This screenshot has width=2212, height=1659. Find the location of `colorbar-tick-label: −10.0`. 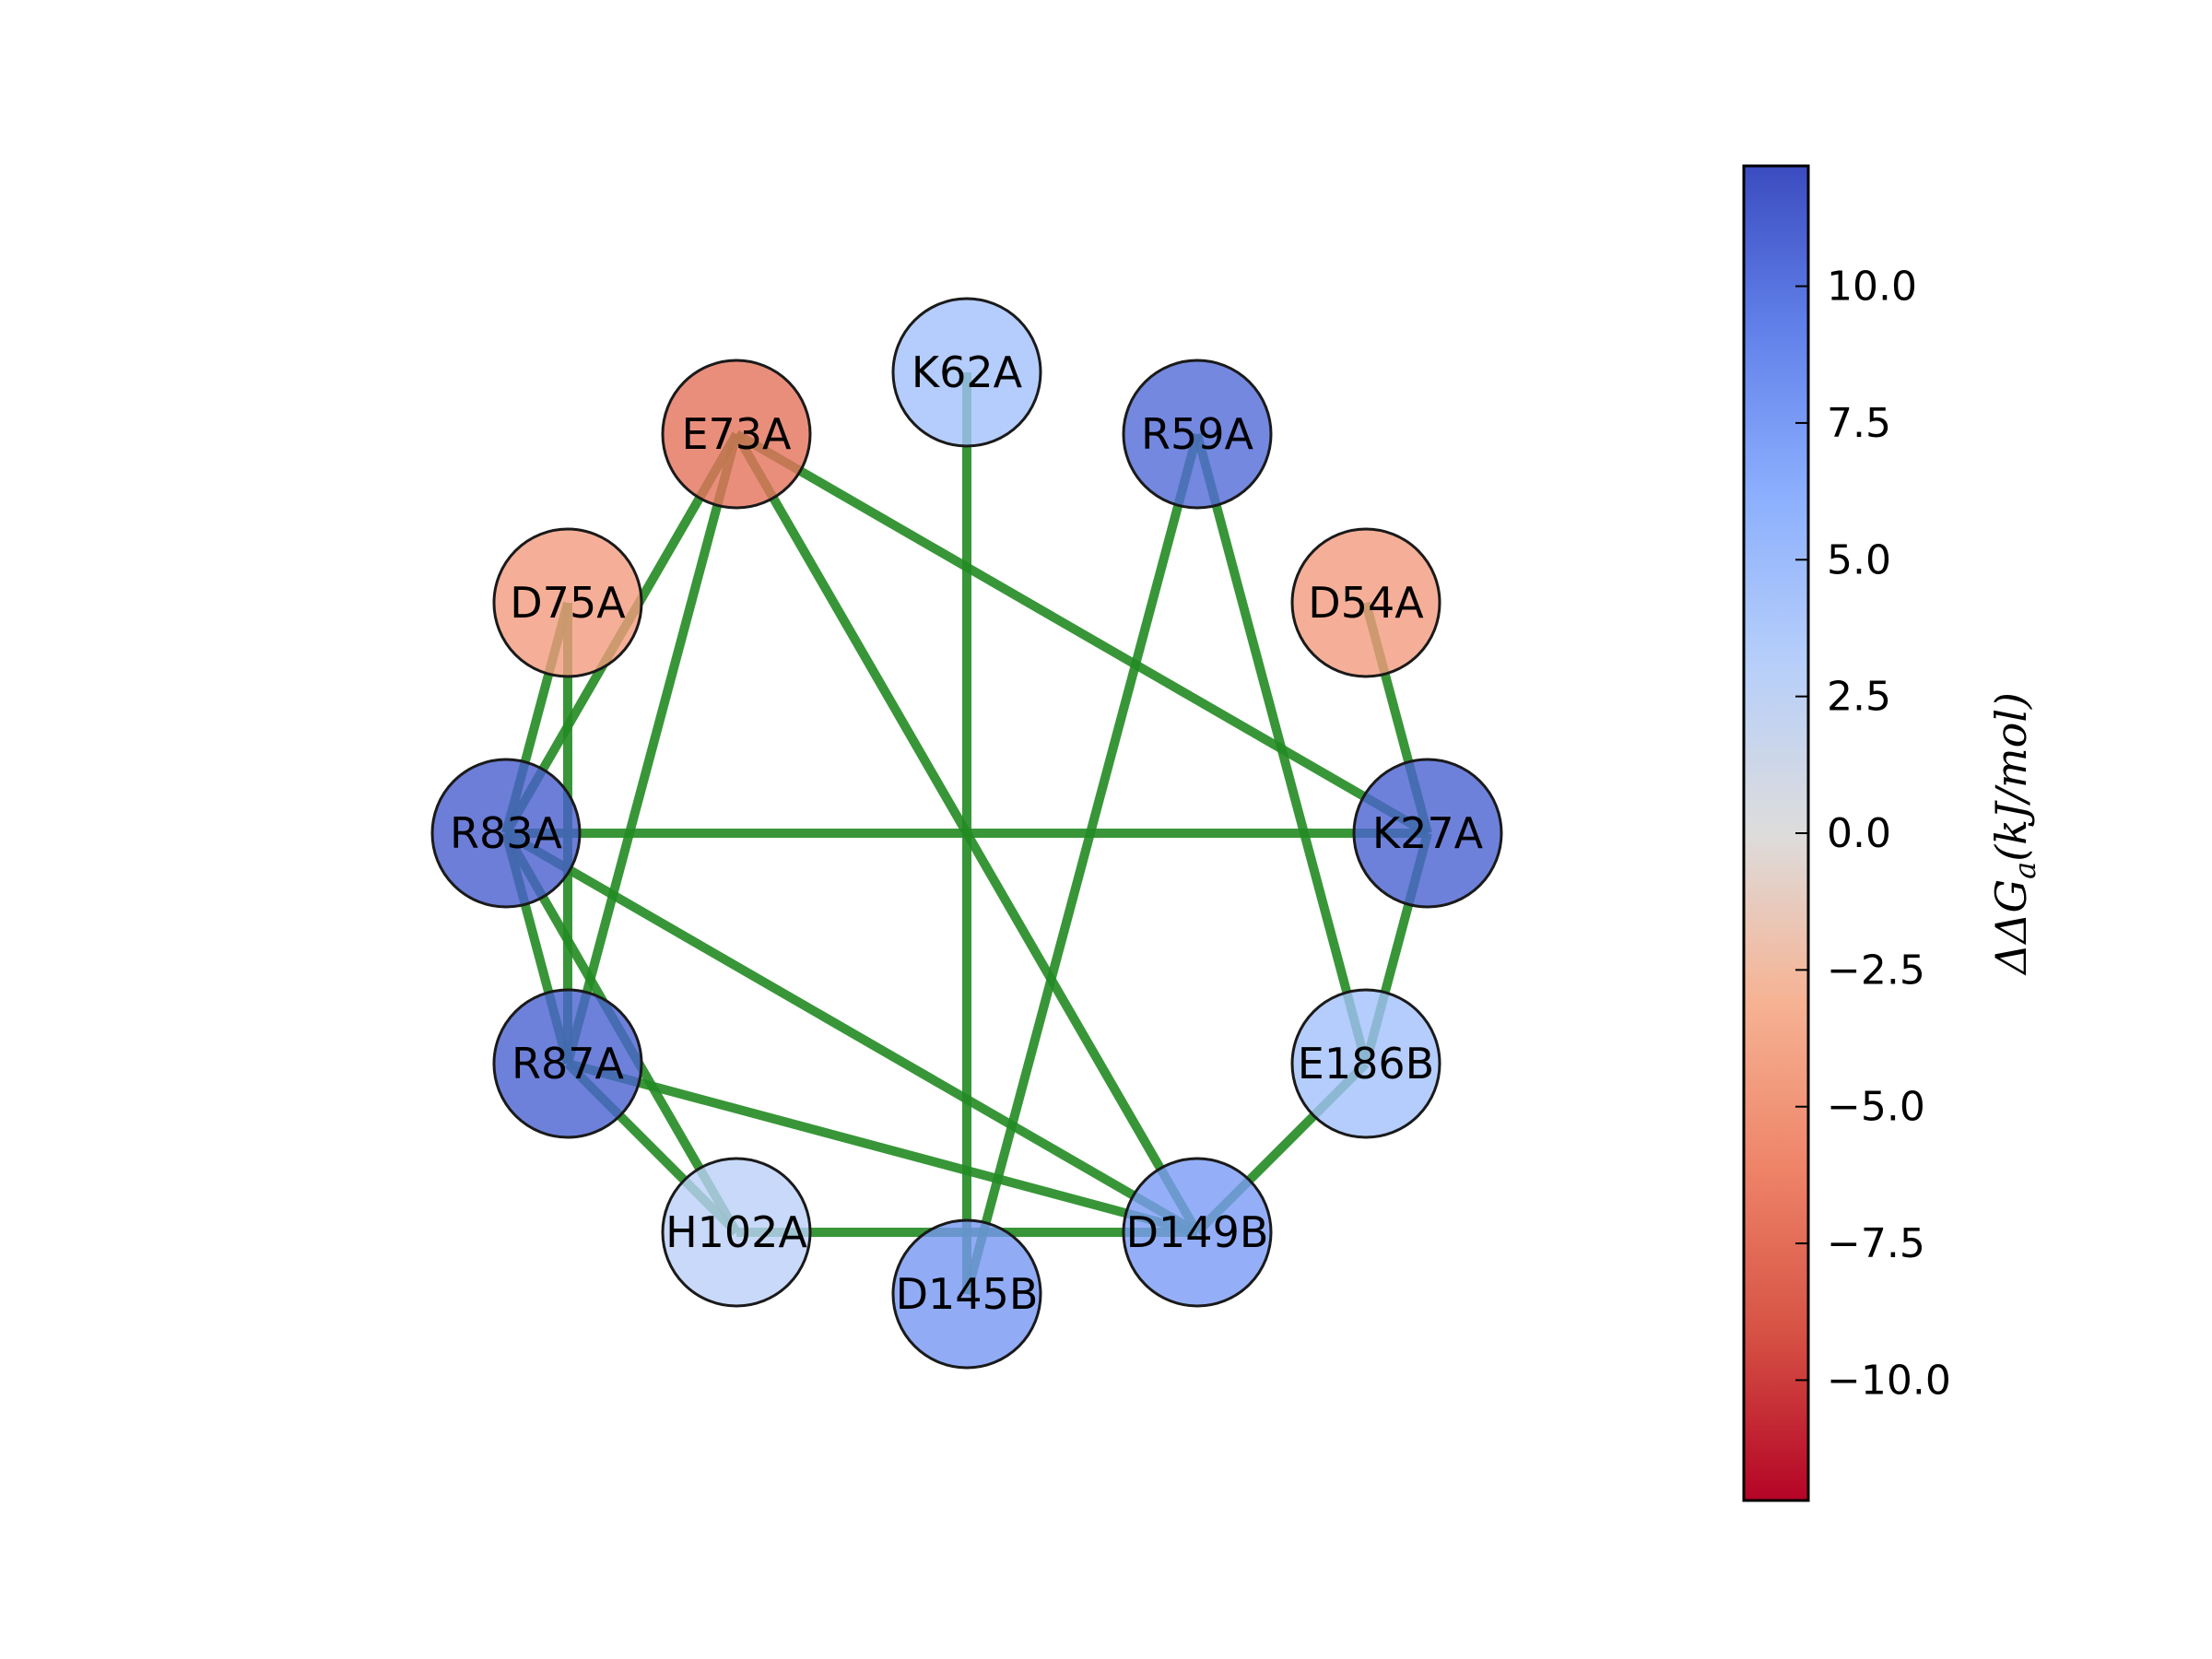

colorbar-tick-label: −10.0 is located at coordinates (1889, 1380).